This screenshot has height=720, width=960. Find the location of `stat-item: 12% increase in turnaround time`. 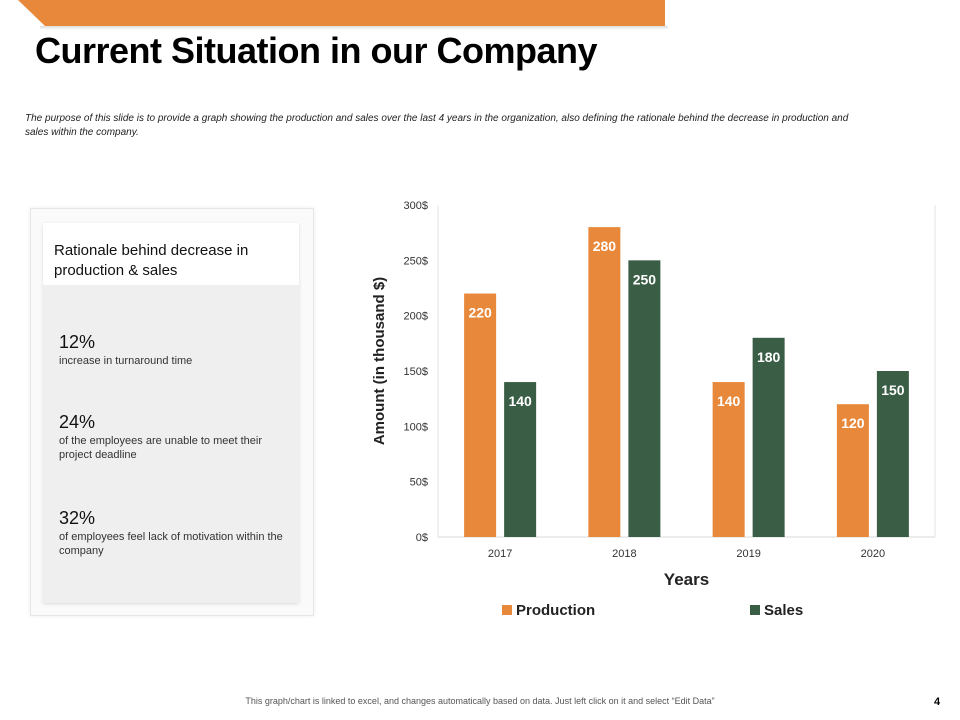

stat-item: 12% increase in turnaround time is located at coordinates (174, 349).